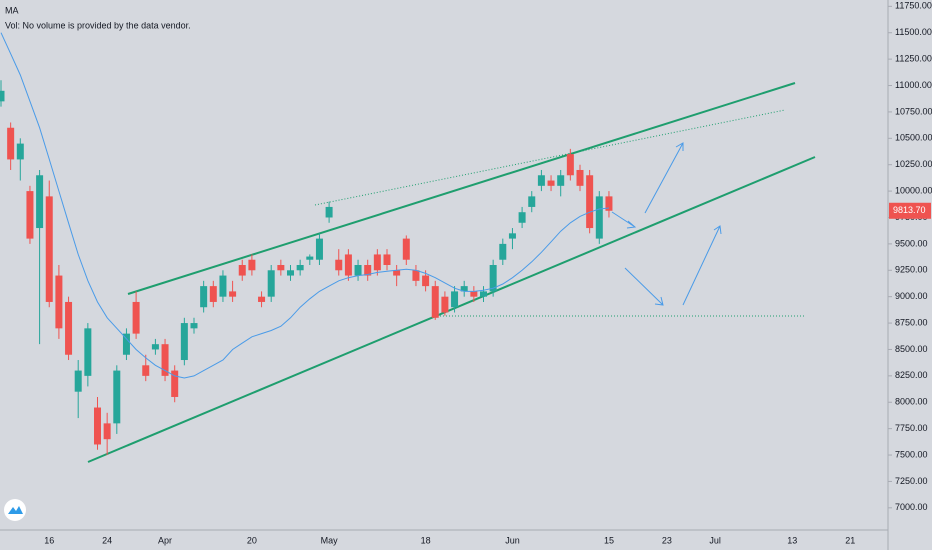 This screenshot has width=932, height=550. What do you see at coordinates (911, 402) in the screenshot?
I see `y-tick-label: 8000.00` at bounding box center [911, 402].